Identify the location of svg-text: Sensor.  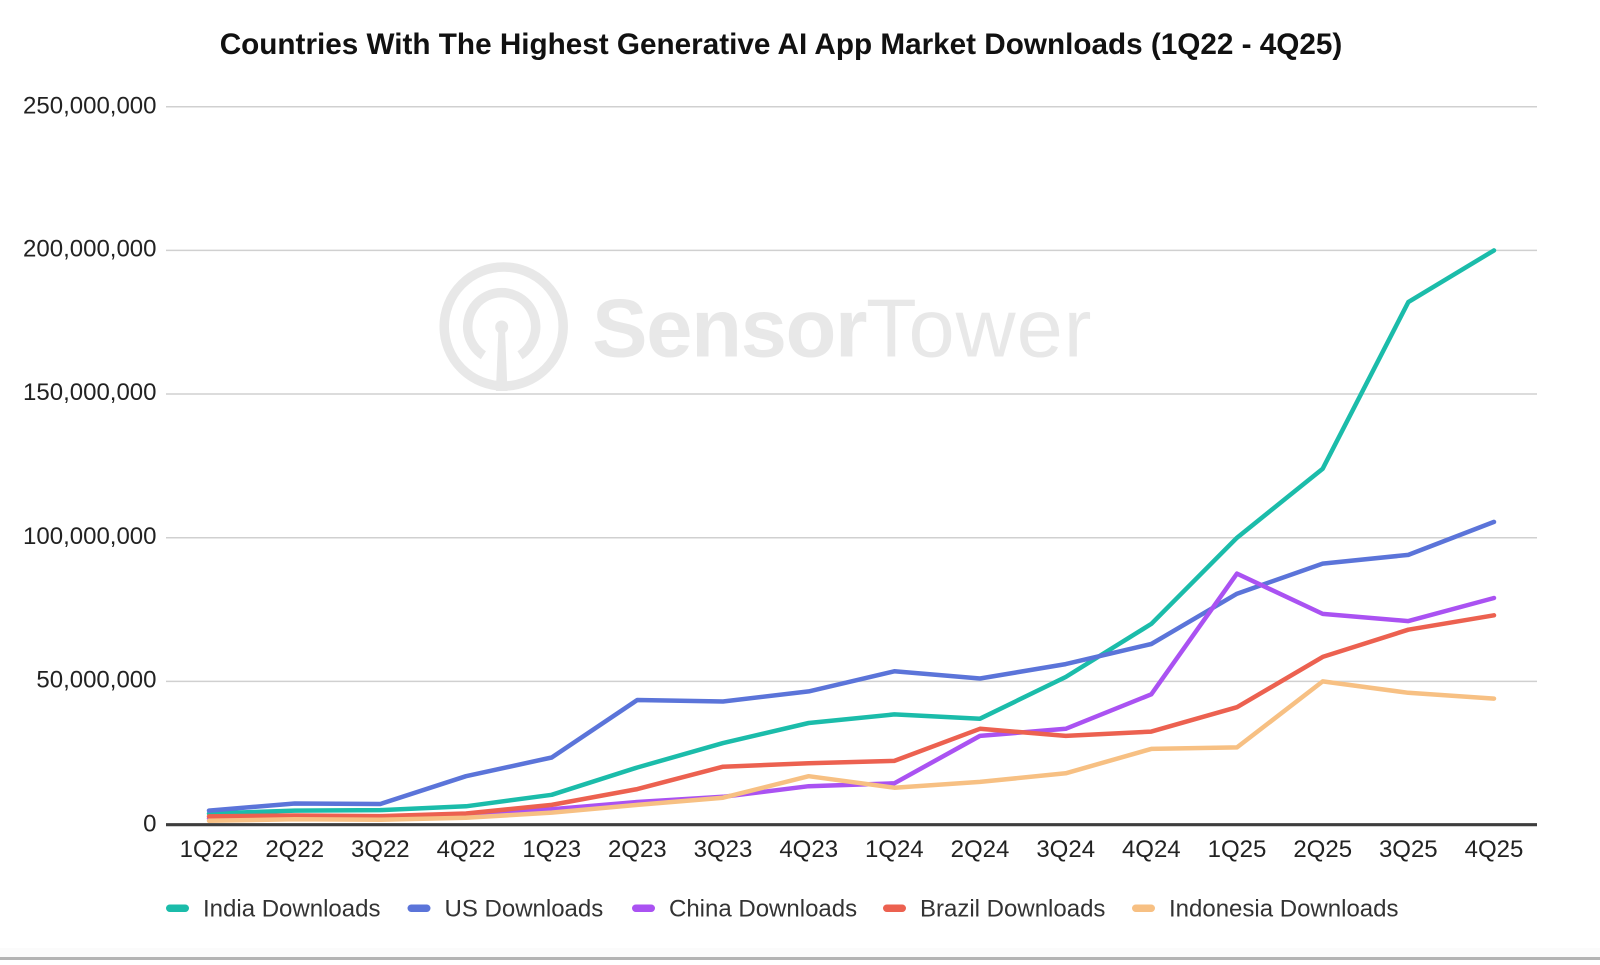
(729, 328).